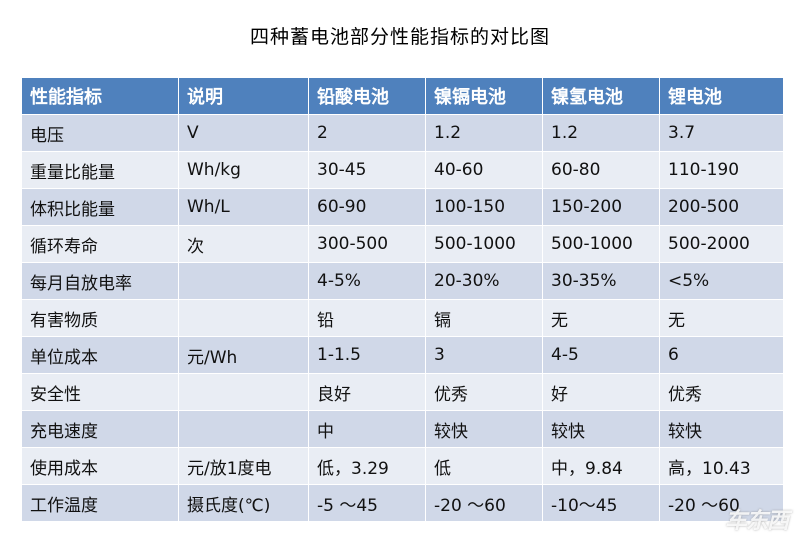  Describe the element at coordinates (721, 244) in the screenshot. I see `table-cell: 500-2000` at that location.